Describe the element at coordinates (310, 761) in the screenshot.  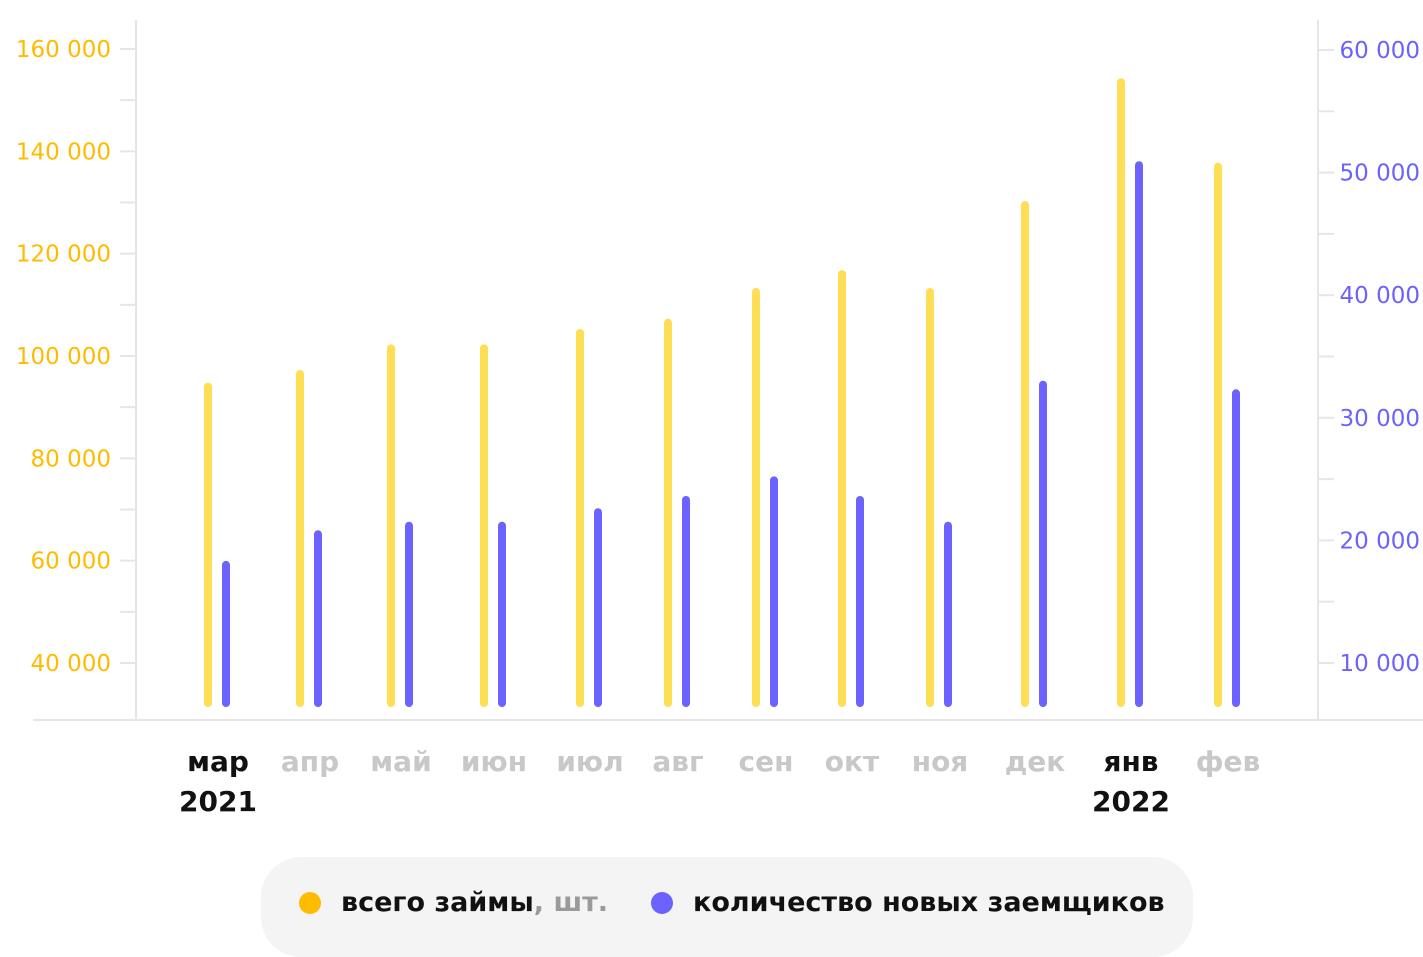
I see `x-tick-label-апр: апр` at that location.